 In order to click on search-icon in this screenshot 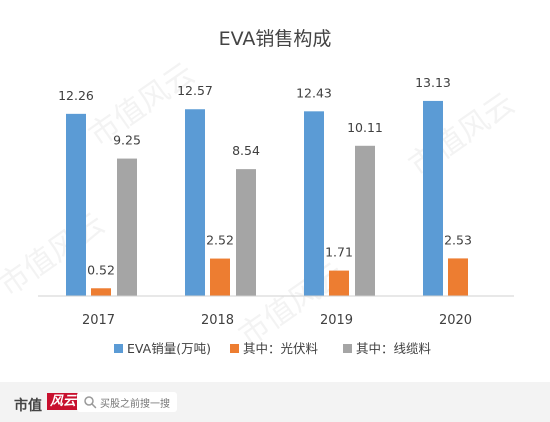, I will do `click(90, 402)`.